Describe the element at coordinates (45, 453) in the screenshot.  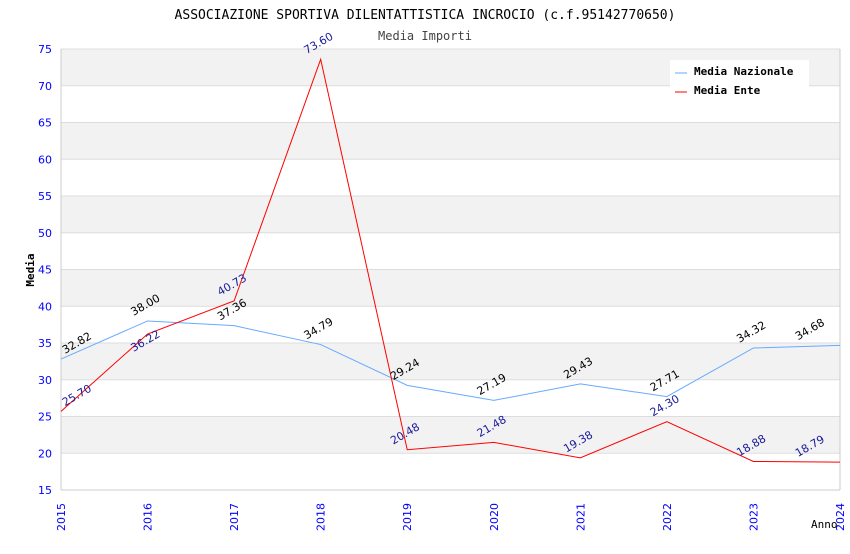
I see `y-tick-label: 20` at that location.